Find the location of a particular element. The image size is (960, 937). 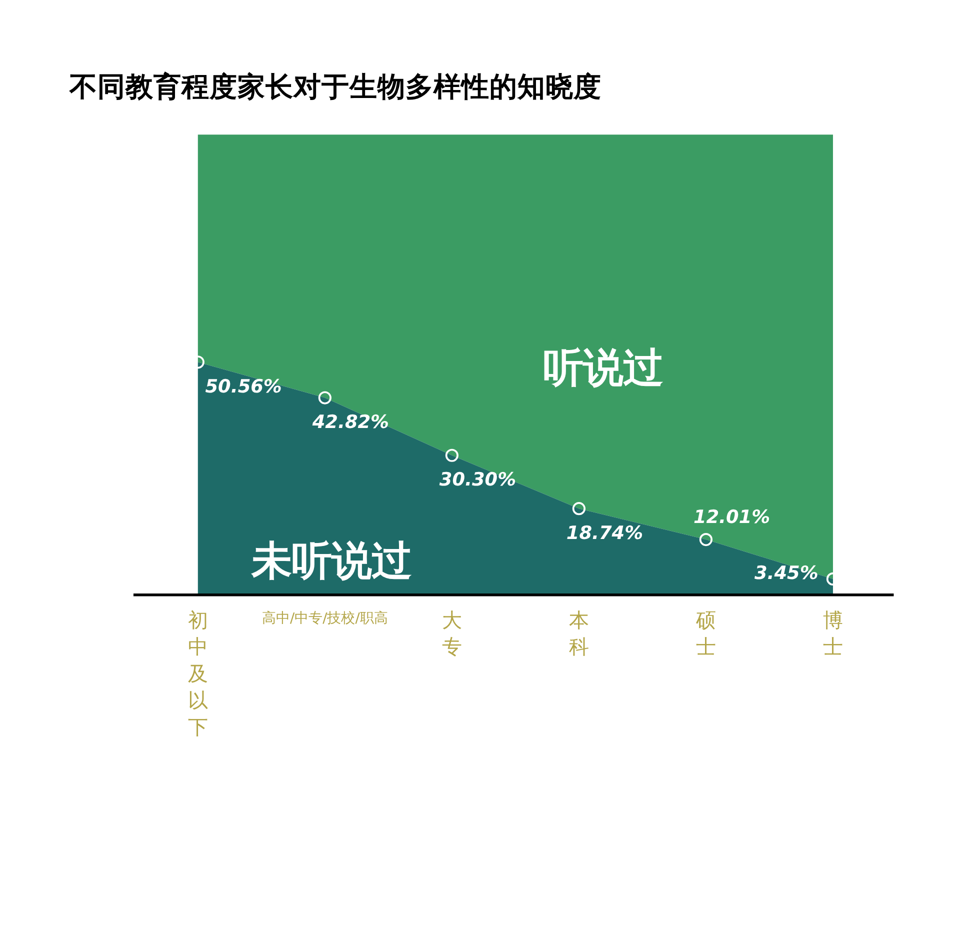

series-label: 未听说过 is located at coordinates (331, 560).